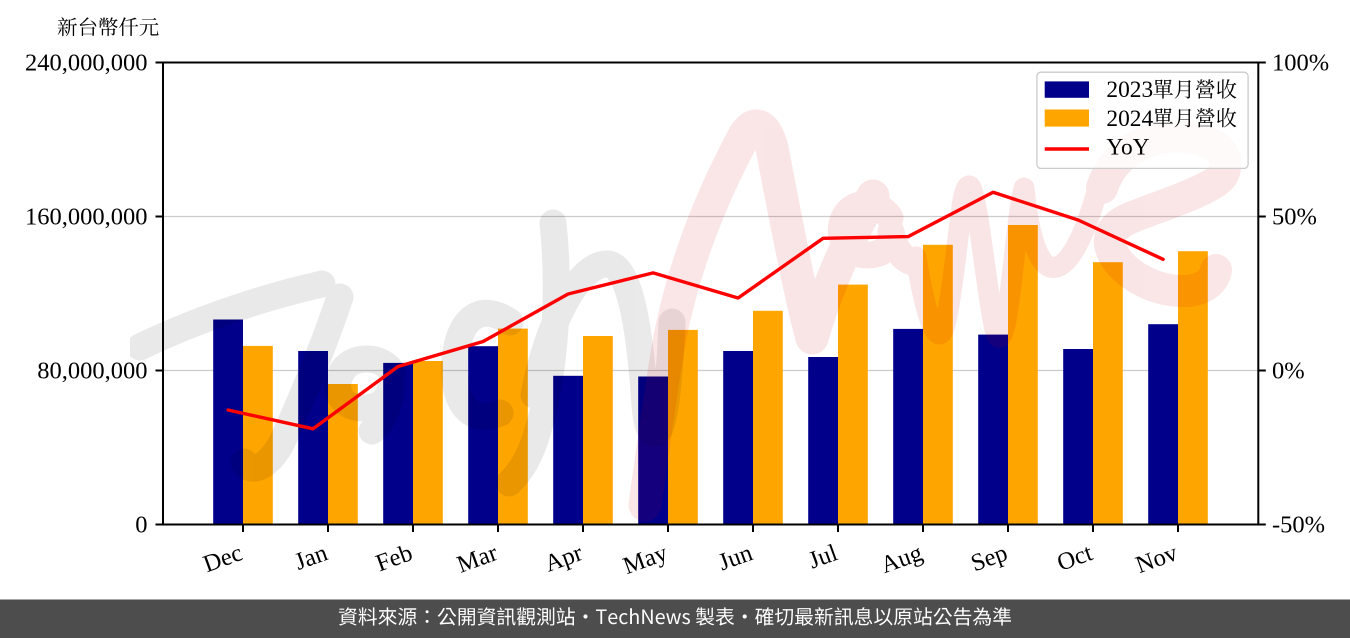 The width and height of the screenshot is (1350, 638). I want to click on svg-text: 80,000,000, so click(92, 371).